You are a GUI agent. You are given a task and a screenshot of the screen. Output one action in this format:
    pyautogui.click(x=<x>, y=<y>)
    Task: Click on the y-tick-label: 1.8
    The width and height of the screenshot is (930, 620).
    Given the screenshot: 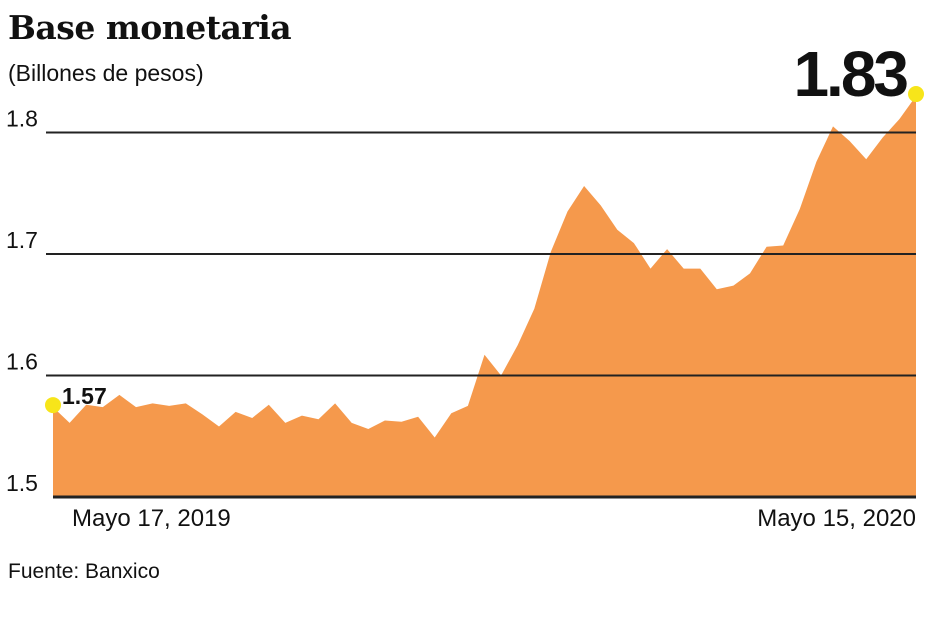 What is the action you would take?
    pyautogui.click(x=22, y=119)
    